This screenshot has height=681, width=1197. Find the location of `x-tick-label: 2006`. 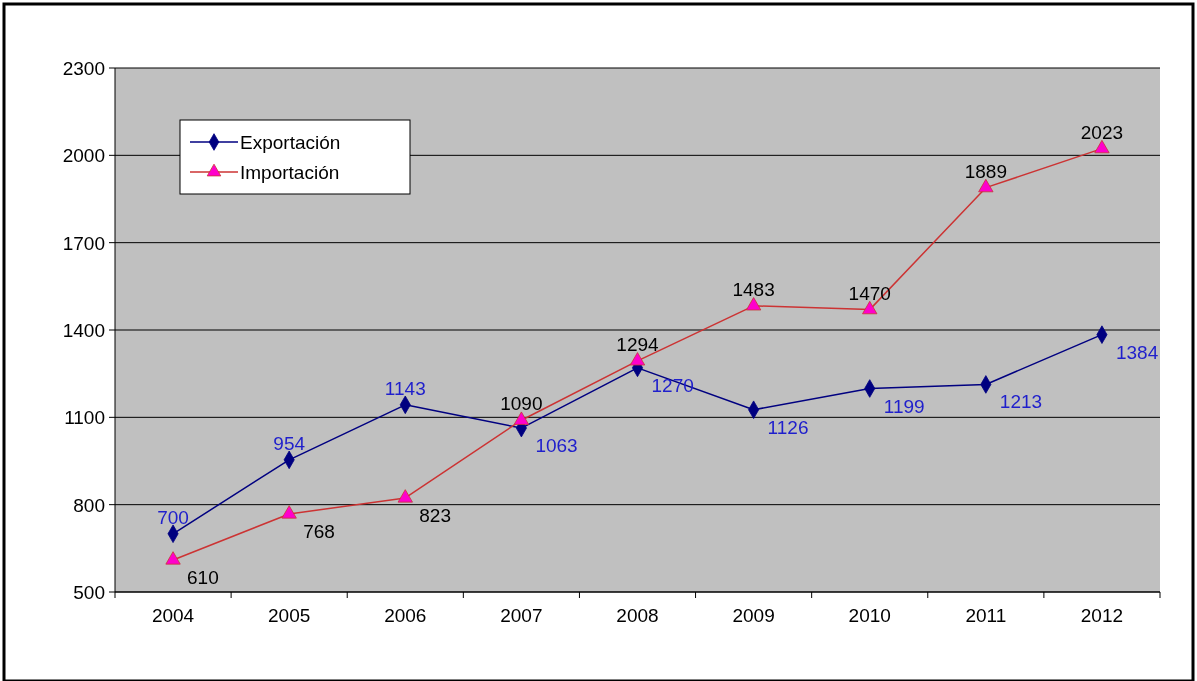

x-tick-label: 2006 is located at coordinates (405, 615).